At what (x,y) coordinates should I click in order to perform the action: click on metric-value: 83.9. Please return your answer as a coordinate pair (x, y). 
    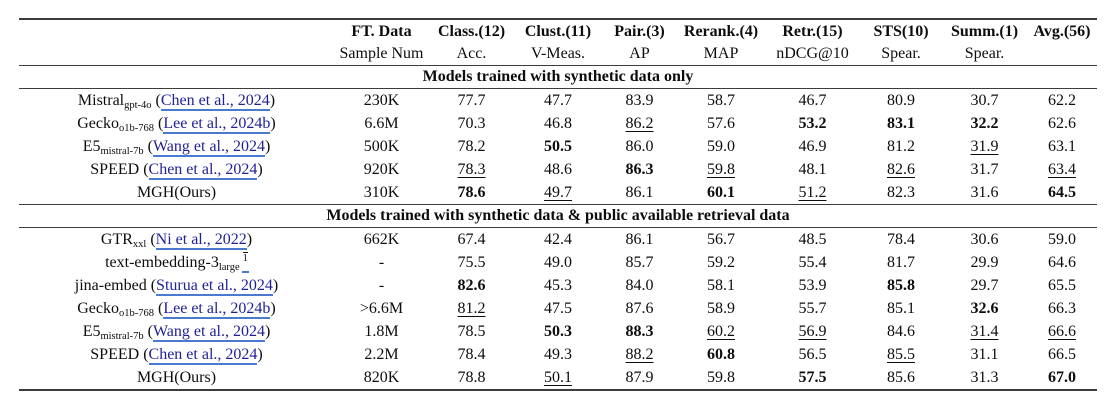
    Looking at the image, I should click on (639, 100).